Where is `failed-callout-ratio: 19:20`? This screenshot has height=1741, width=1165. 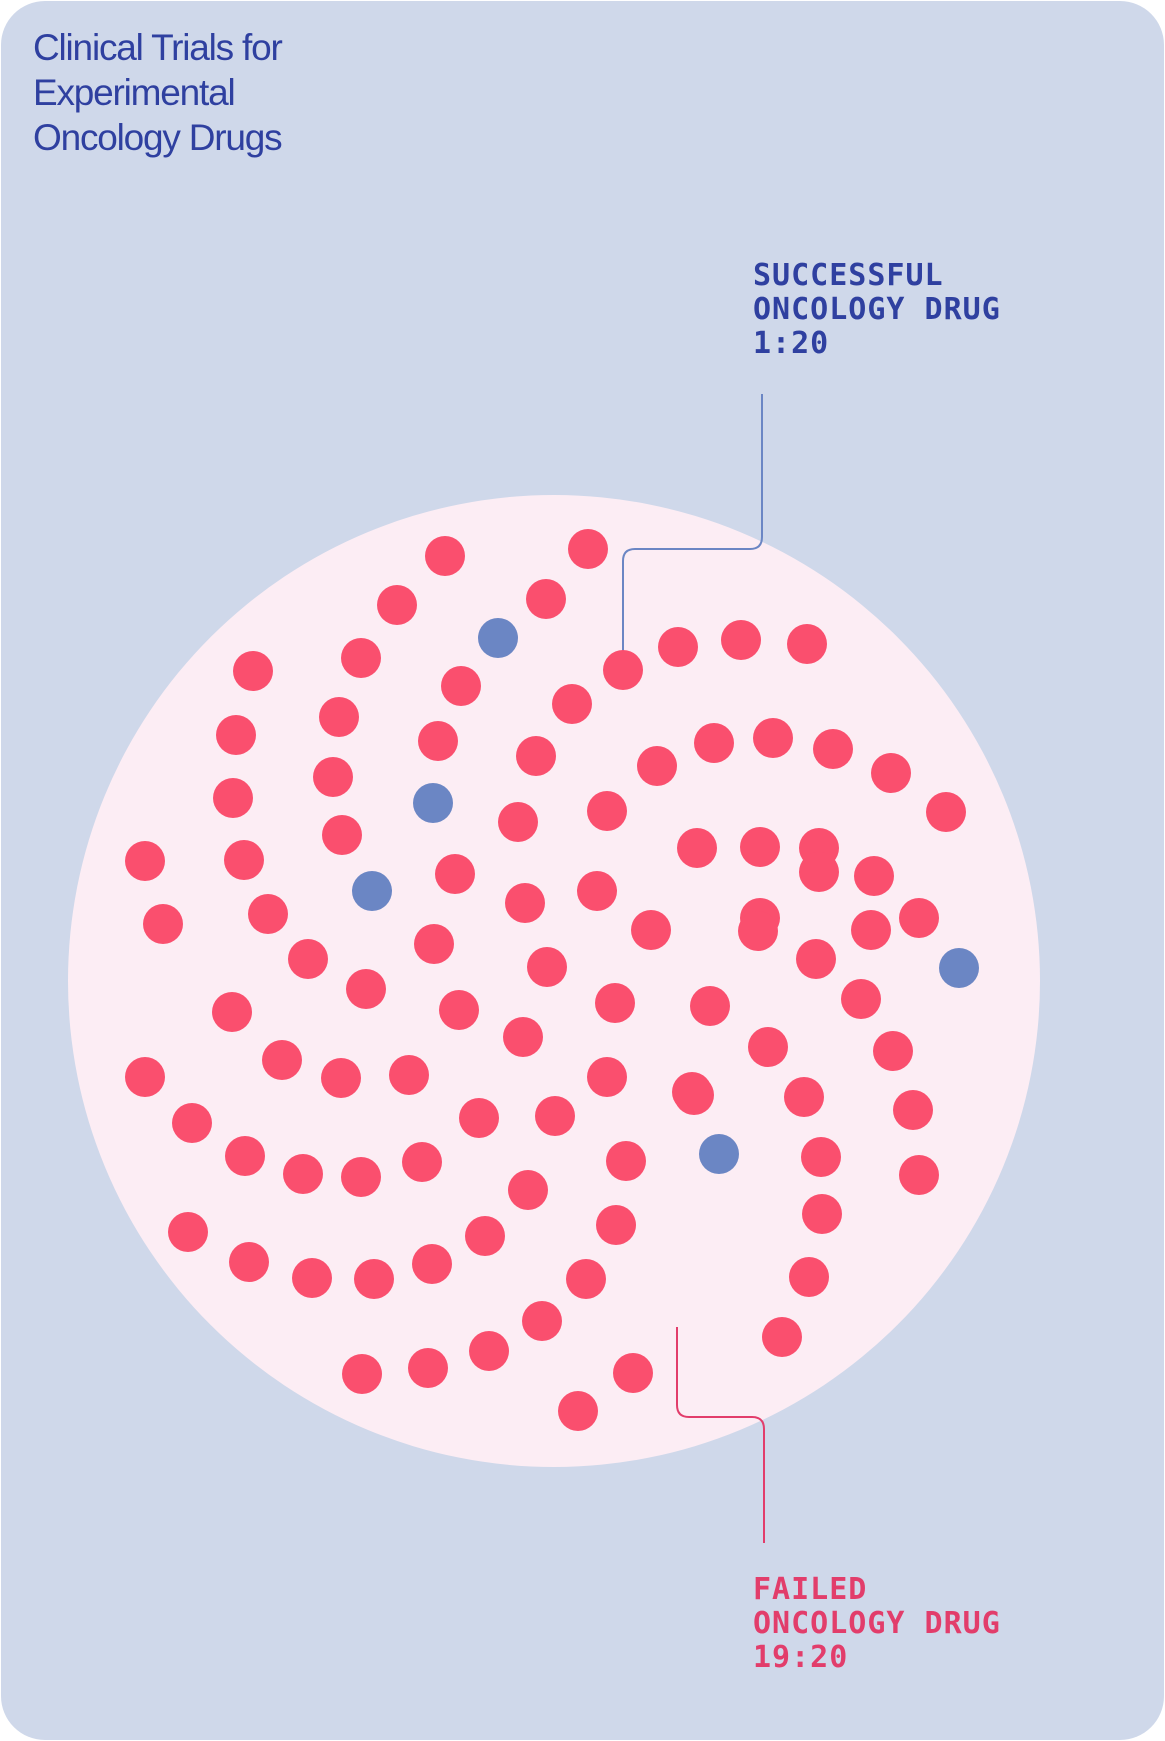
failed-callout-ratio: 19:20 is located at coordinates (801, 1657).